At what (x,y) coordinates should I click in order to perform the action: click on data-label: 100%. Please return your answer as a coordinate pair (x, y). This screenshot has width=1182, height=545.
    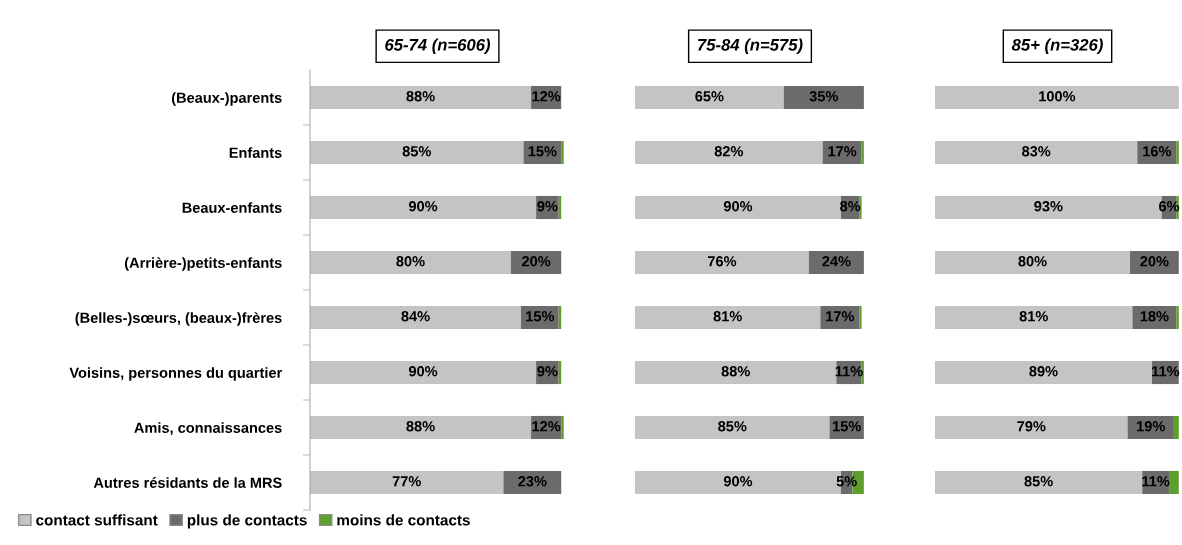
    Looking at the image, I should click on (1057, 96).